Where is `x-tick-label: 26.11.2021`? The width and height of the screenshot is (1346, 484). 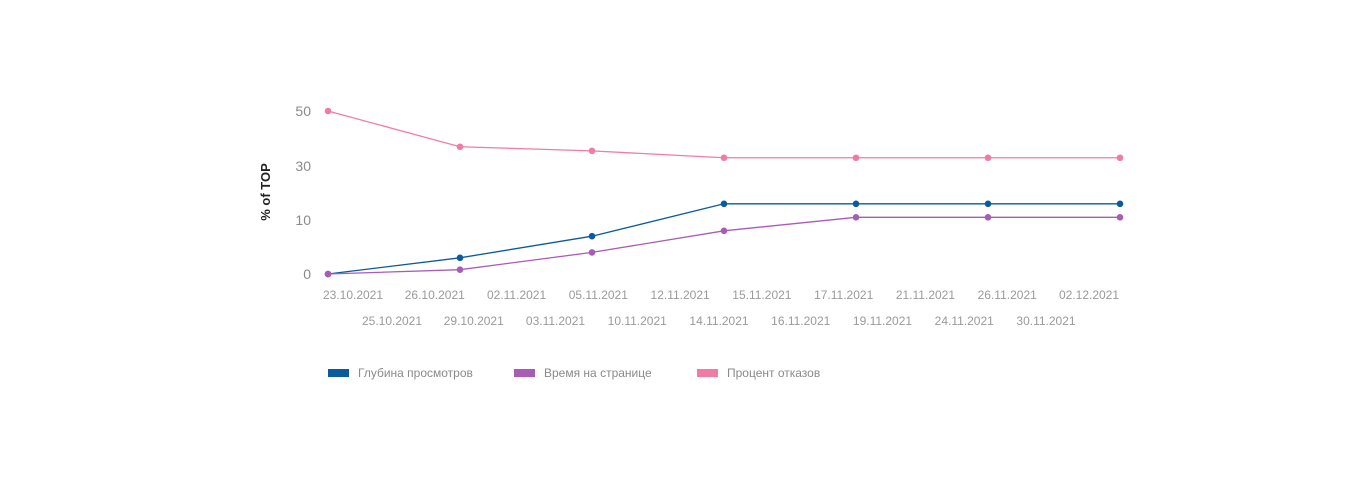 x-tick-label: 26.11.2021 is located at coordinates (1007, 295).